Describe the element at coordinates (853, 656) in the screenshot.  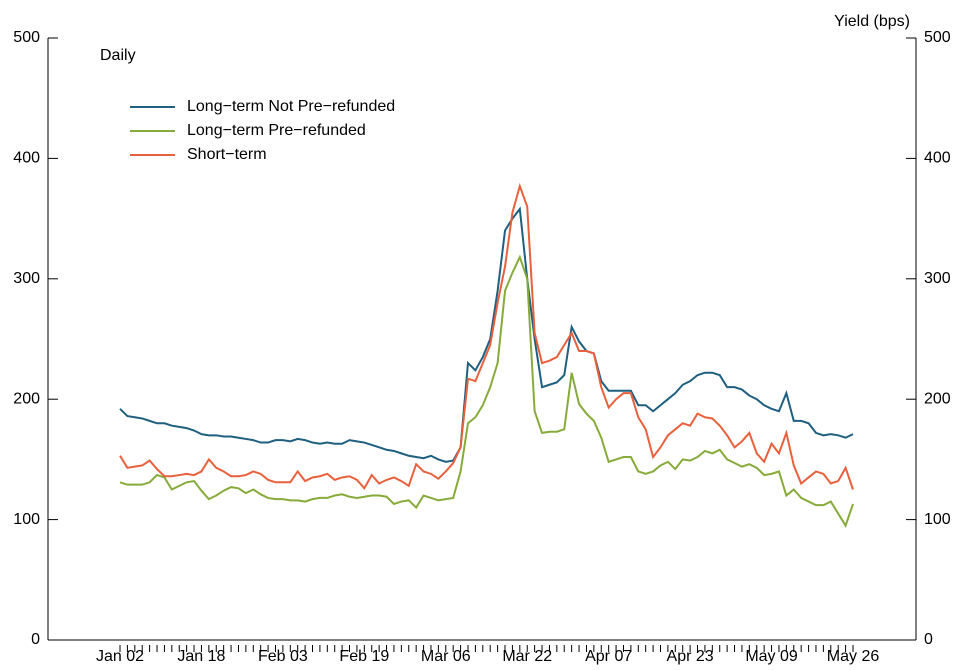
I see `x-tick-label: May 26` at that location.